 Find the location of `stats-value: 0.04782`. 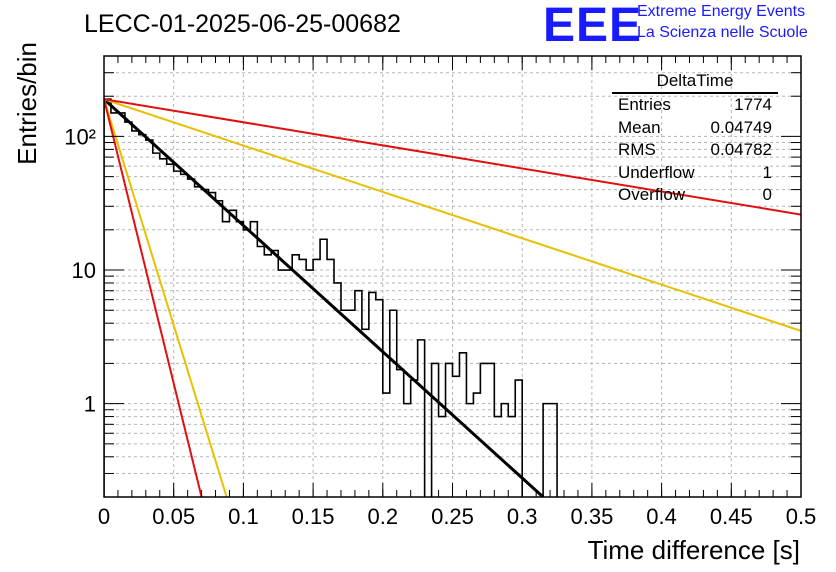

stats-value: 0.04782 is located at coordinates (741, 149).